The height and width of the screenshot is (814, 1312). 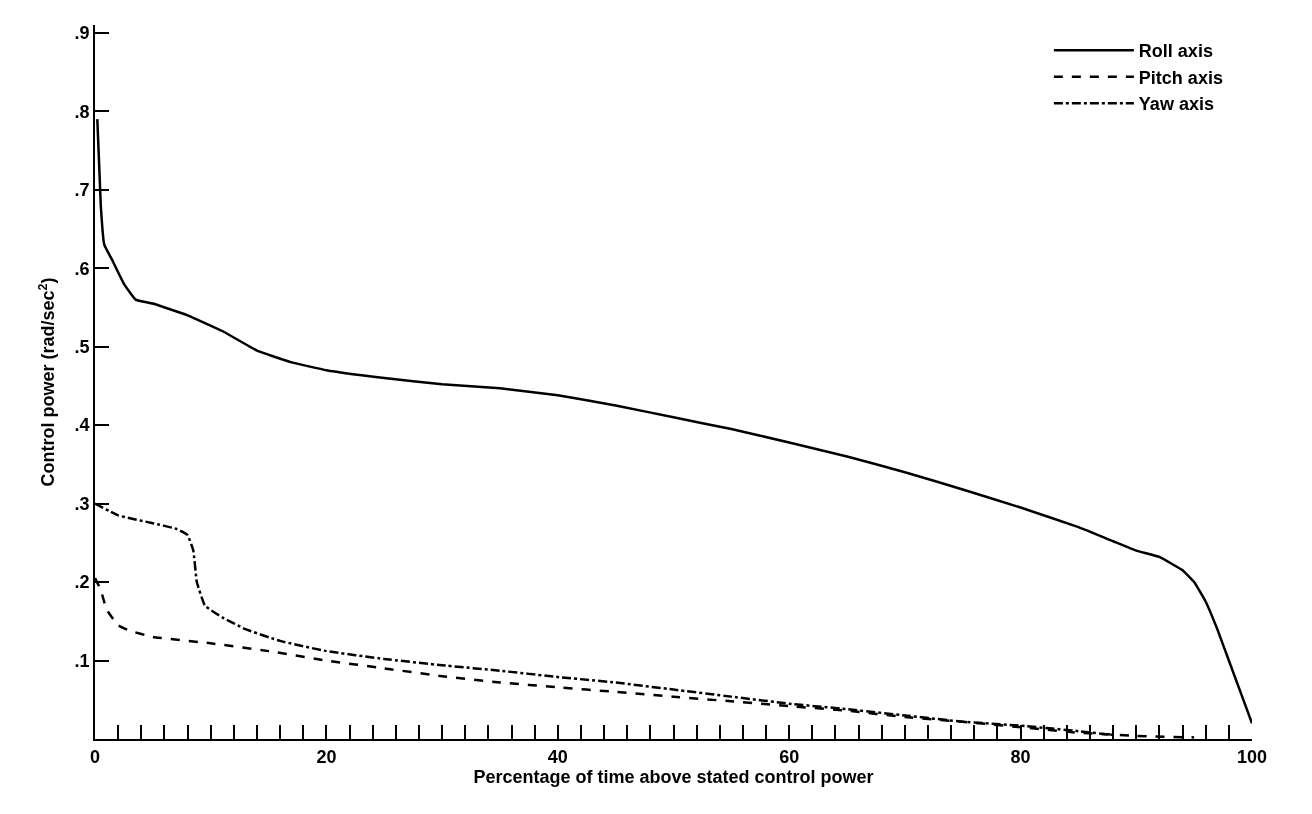 I want to click on legend-label: Yaw axis, so click(x=1176, y=104).